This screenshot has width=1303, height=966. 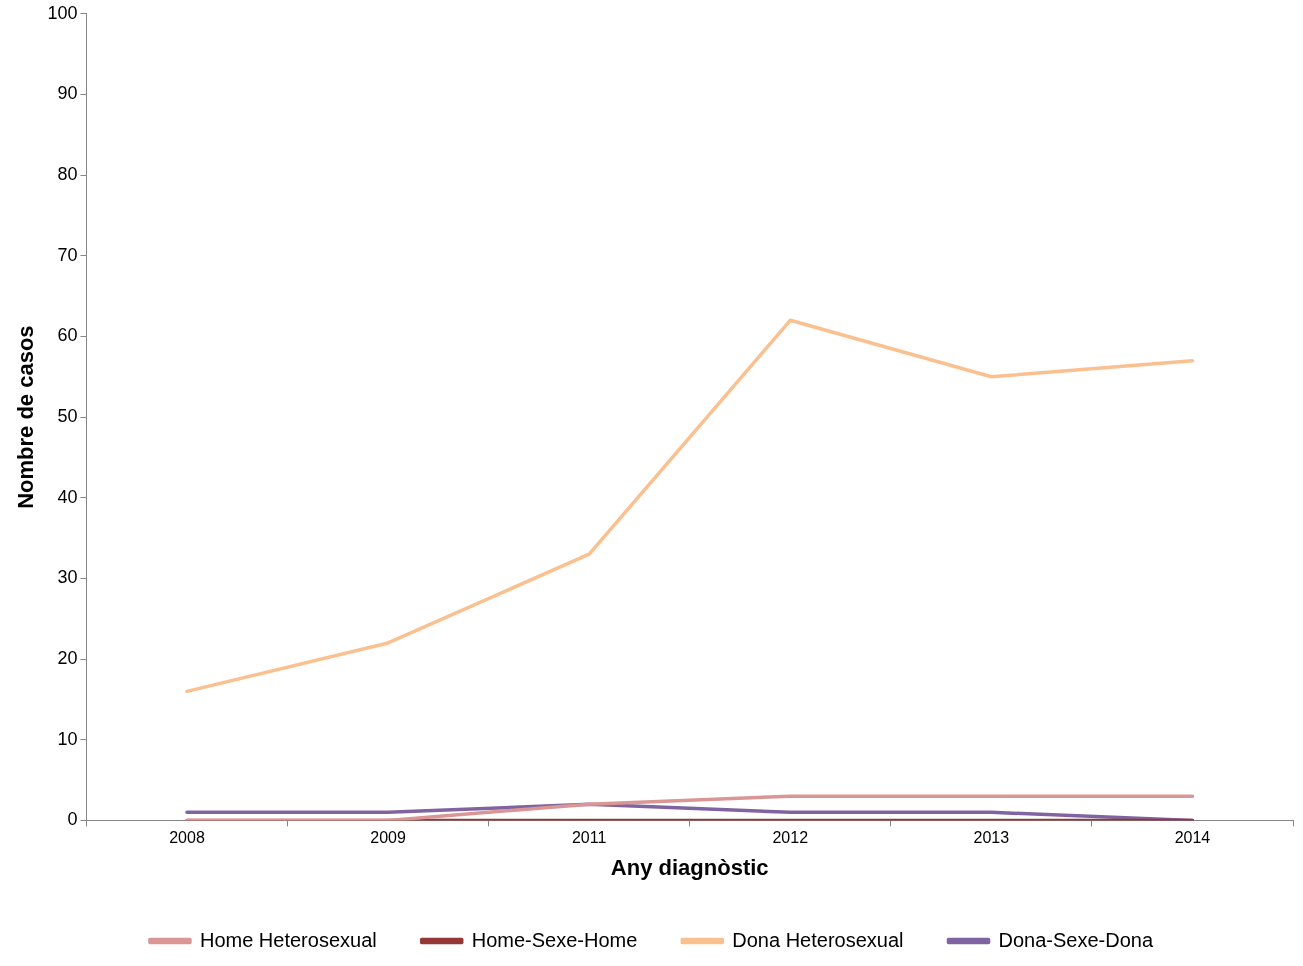 I want to click on legend-label: Home-Sexe-Home, so click(x=554, y=939).